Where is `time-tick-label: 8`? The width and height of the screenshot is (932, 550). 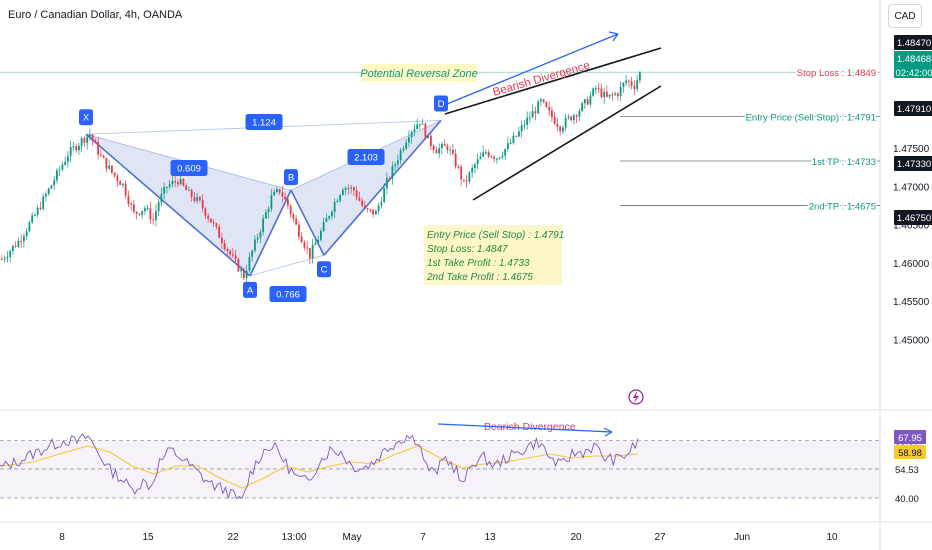 time-tick-label: 8 is located at coordinates (62, 537).